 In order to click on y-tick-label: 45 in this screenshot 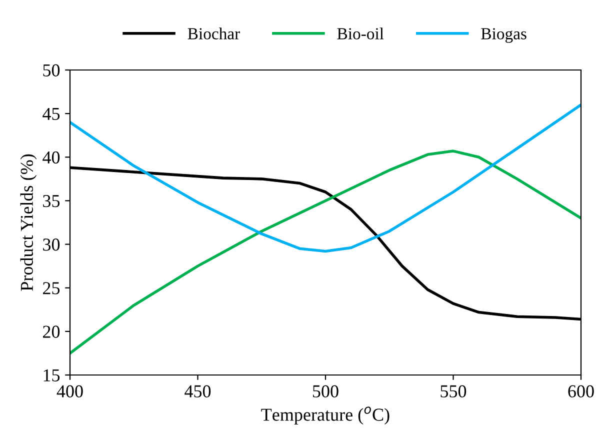, I will do `click(51, 114)`.